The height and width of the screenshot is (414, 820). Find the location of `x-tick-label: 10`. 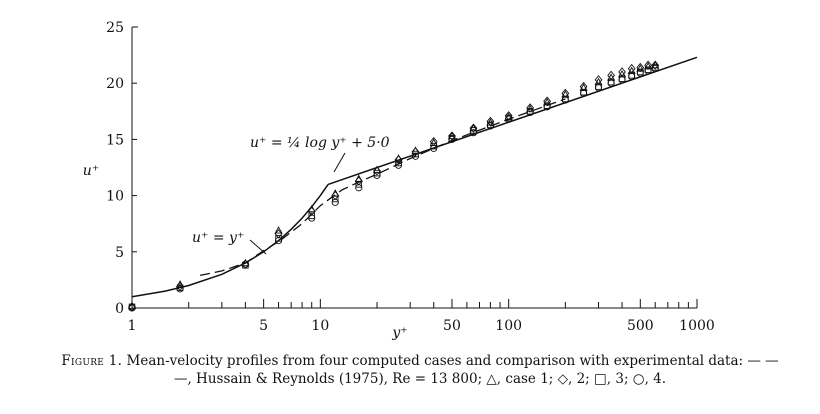

x-tick-label: 10 is located at coordinates (320, 326).